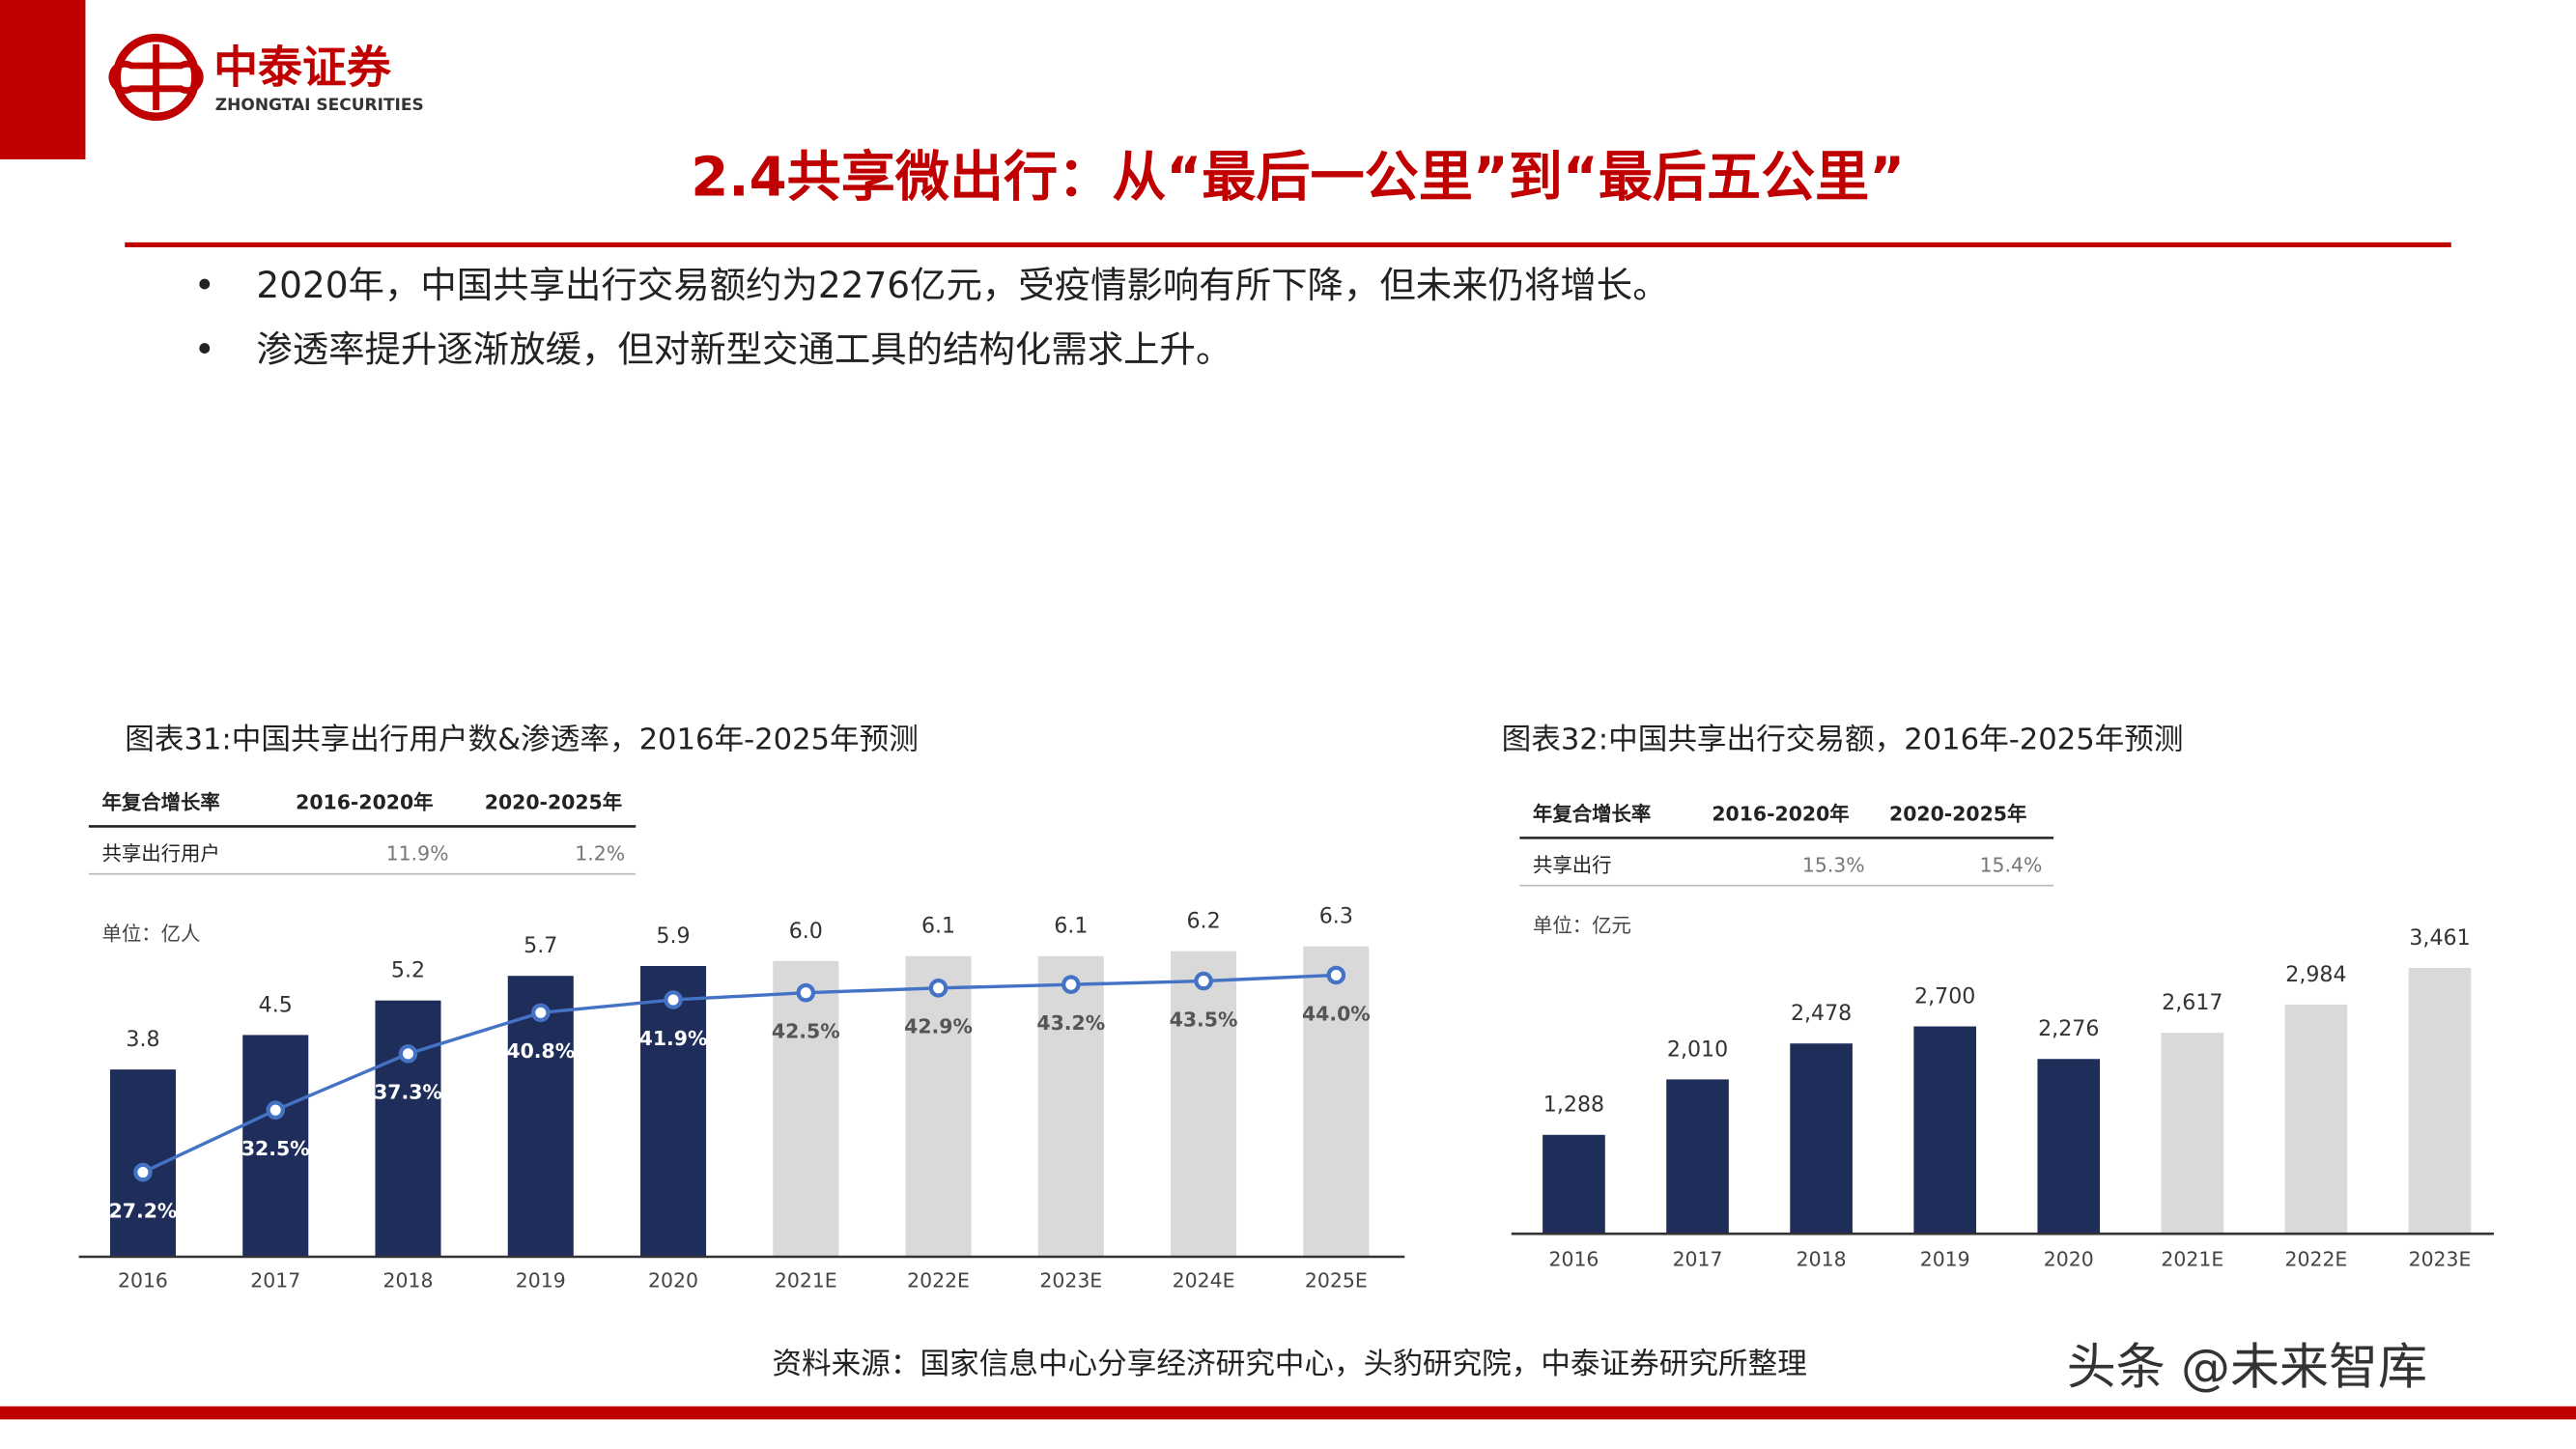 The image size is (2576, 1449). I want to click on bar-value-label: 6.2, so click(1203, 921).